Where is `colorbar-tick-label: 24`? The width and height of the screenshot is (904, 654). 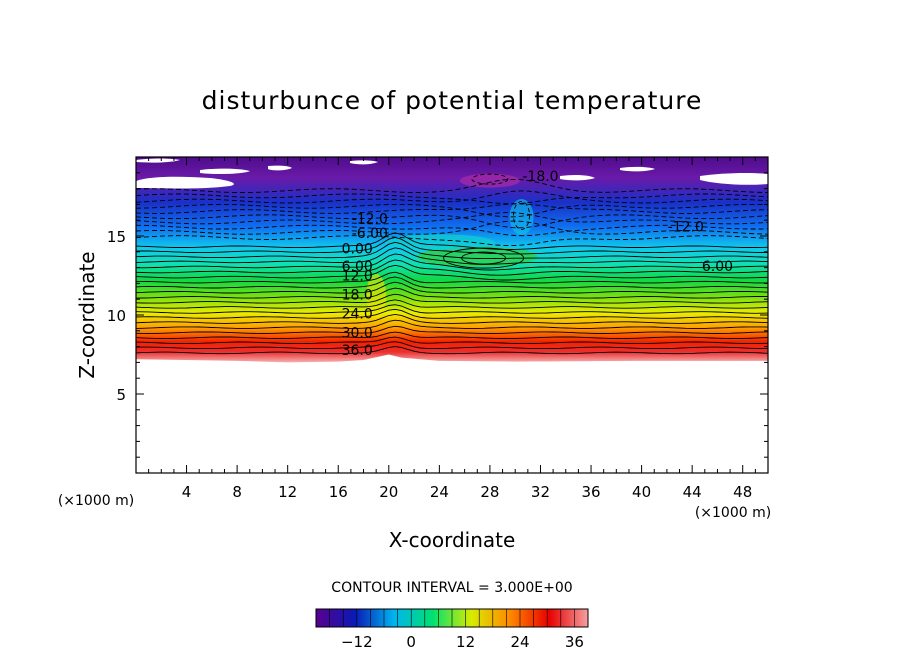
colorbar-tick-label: 24 is located at coordinates (519, 642).